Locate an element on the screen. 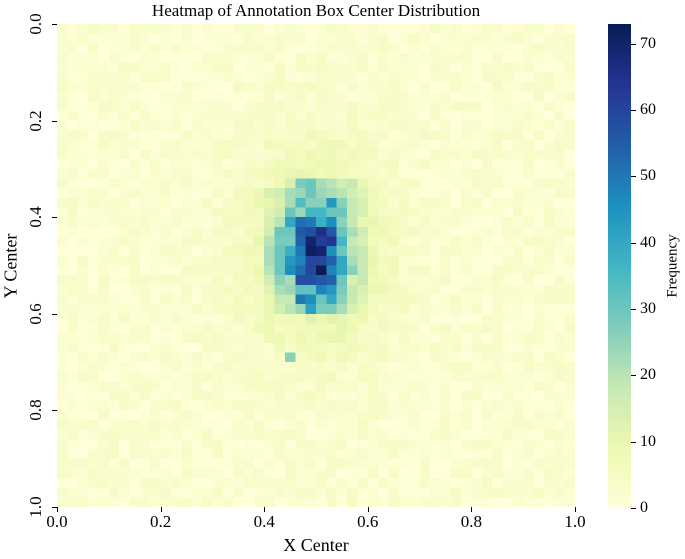 This screenshot has width=685, height=559. y-tick-label: 0.2 is located at coordinates (35, 120).